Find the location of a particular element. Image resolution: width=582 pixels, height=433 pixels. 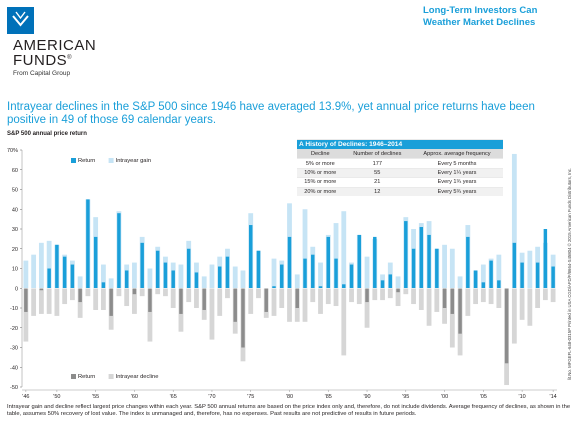

brand-tagline: From Capital Group is located at coordinates (42, 73).